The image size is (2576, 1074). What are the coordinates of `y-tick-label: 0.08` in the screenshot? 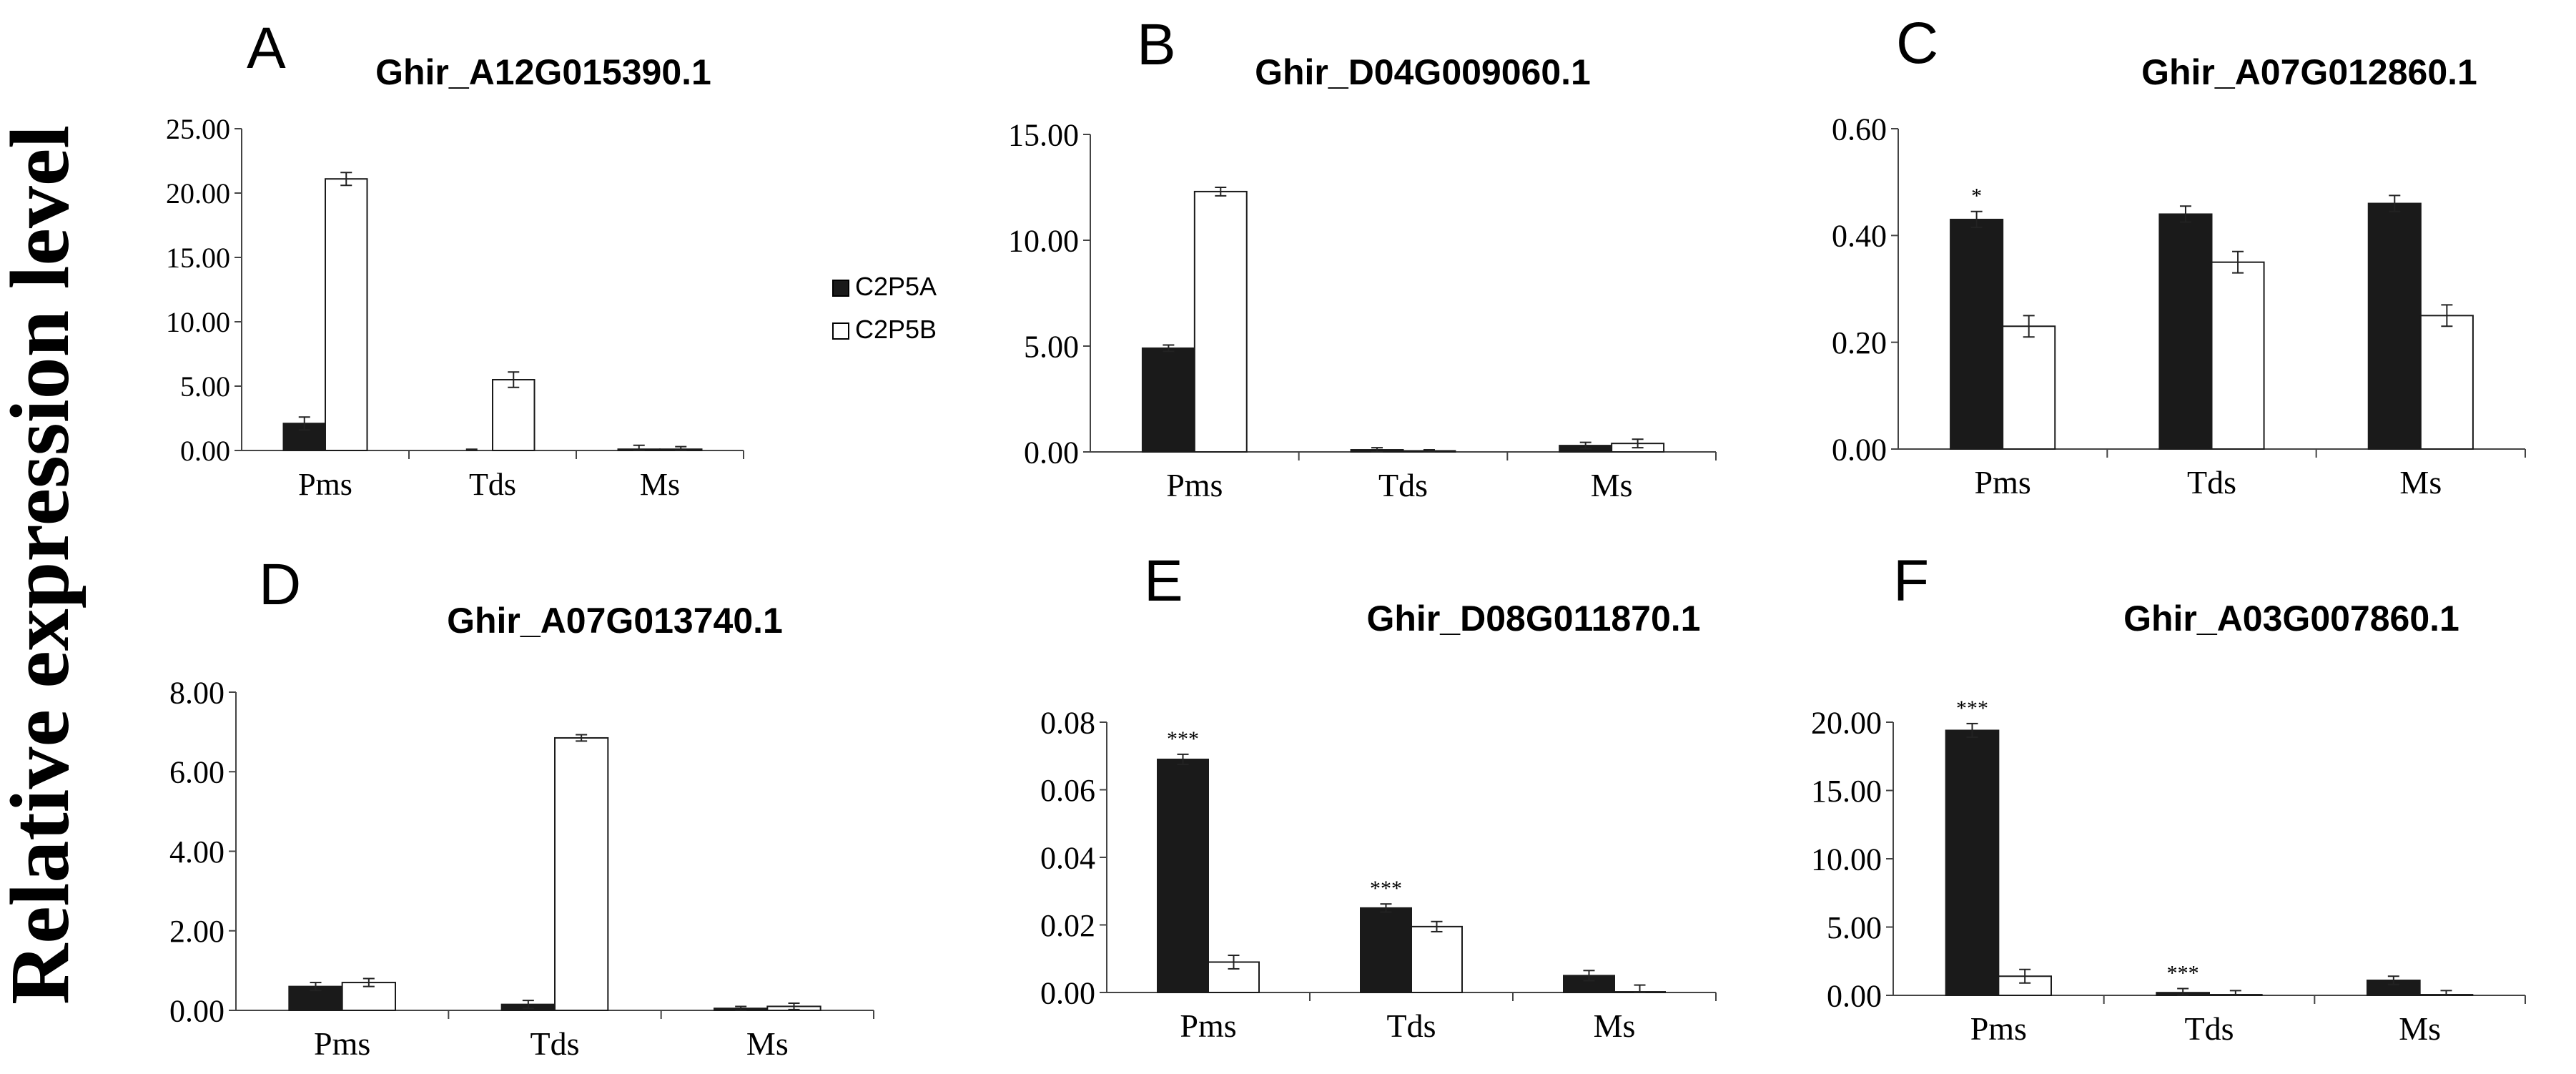 It's located at (1067, 722).